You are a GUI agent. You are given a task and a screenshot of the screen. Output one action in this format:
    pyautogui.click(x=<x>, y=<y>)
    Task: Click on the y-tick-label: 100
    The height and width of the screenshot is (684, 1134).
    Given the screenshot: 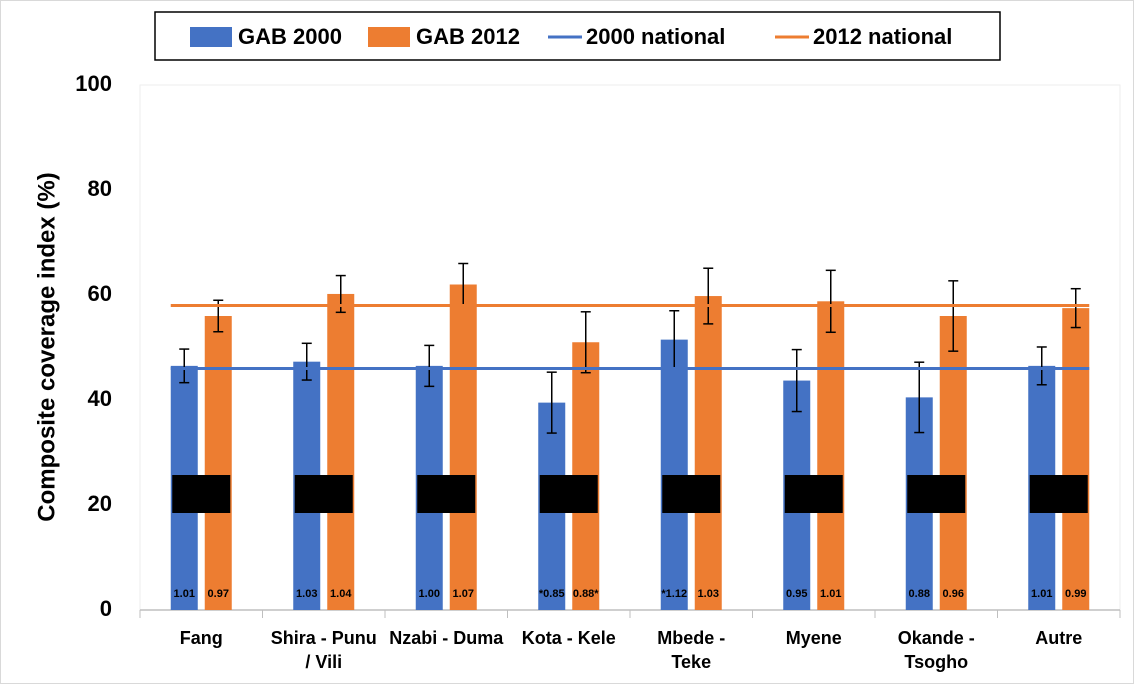 What is the action you would take?
    pyautogui.click(x=93, y=83)
    